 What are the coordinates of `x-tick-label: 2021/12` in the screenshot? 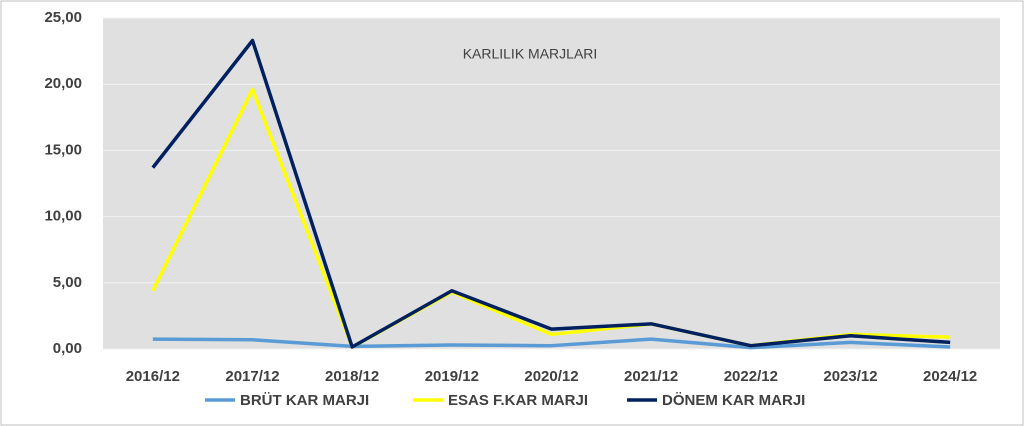 It's located at (651, 376).